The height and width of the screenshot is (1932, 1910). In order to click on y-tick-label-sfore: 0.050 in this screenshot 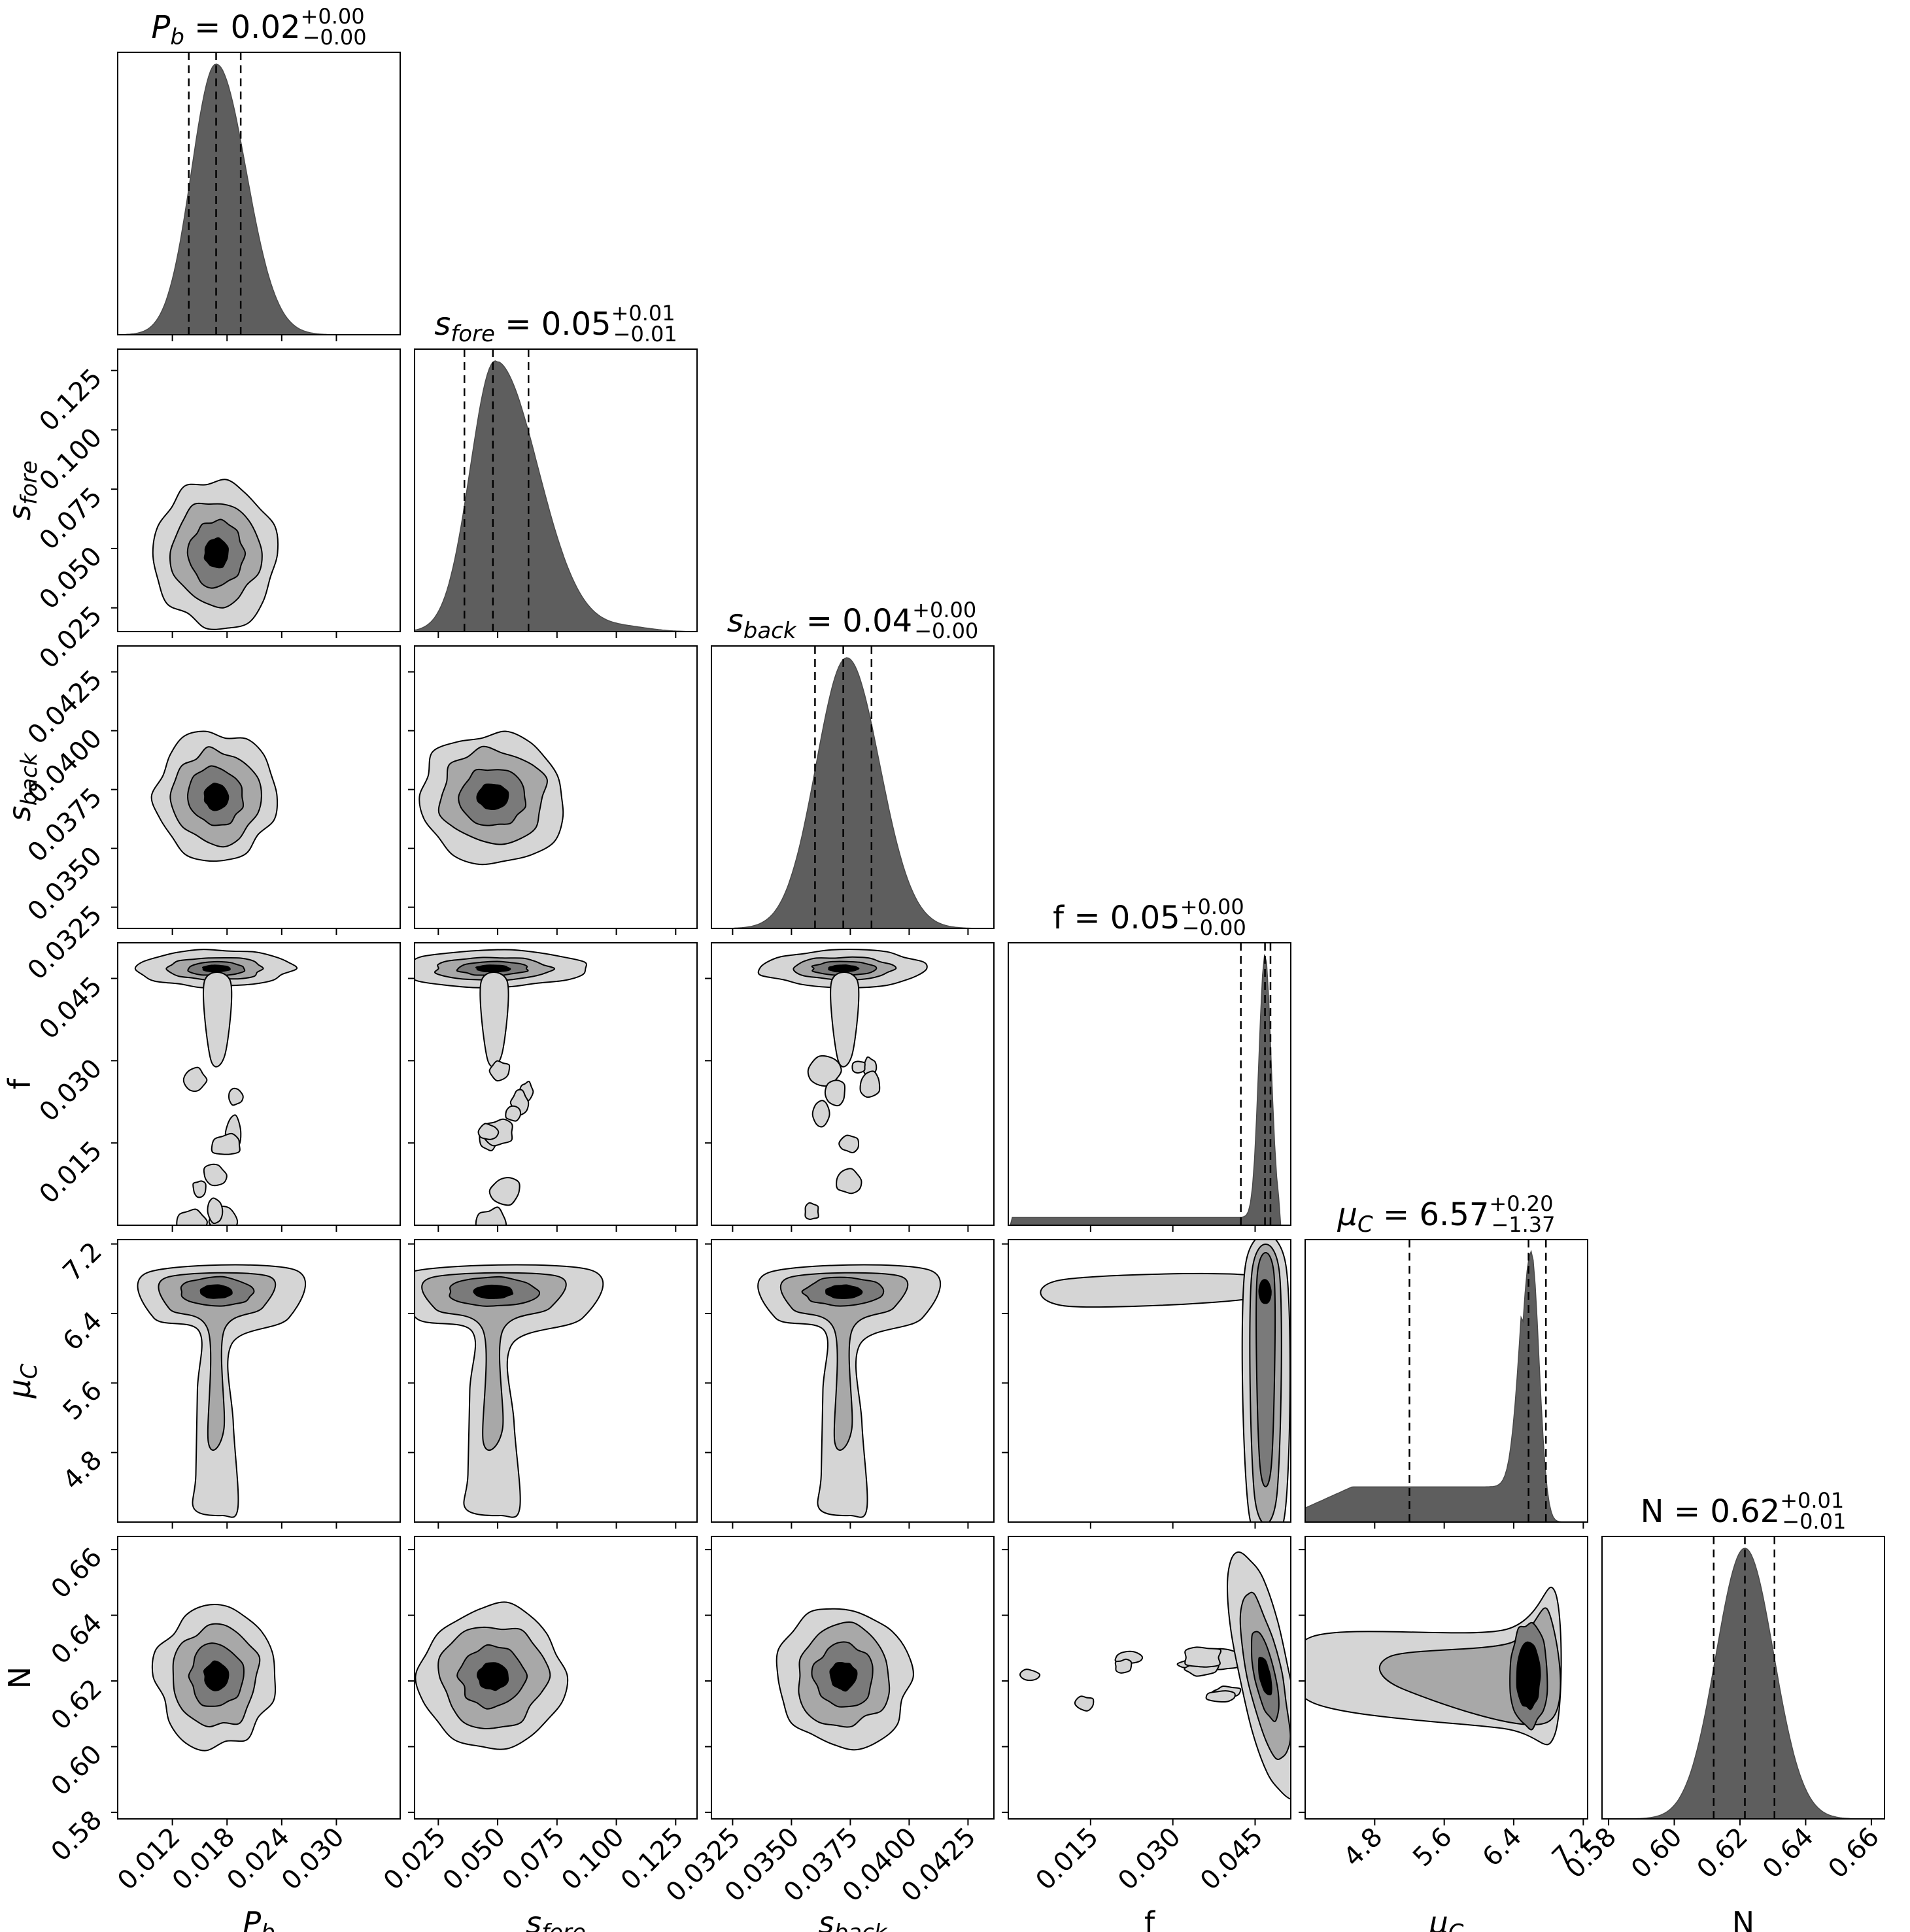, I will do `click(71, 578)`.